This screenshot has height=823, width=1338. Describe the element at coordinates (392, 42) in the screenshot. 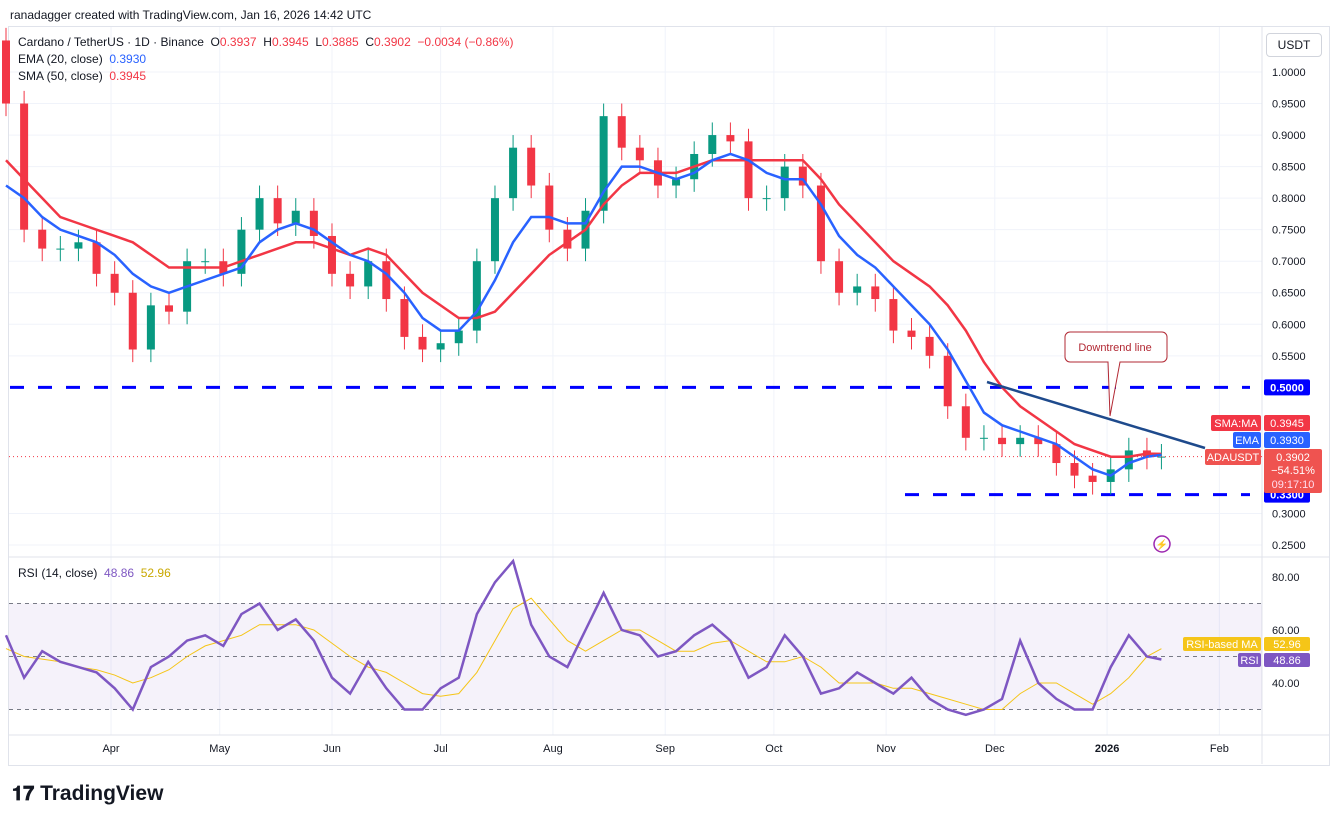

I see `close-value: 0.3902` at that location.